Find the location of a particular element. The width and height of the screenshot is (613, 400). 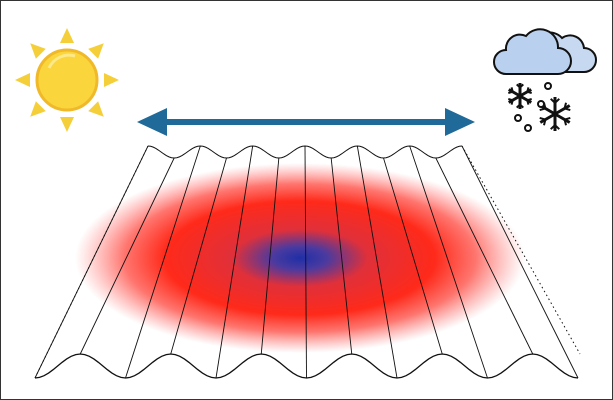

double-arrow is located at coordinates (306, 122).